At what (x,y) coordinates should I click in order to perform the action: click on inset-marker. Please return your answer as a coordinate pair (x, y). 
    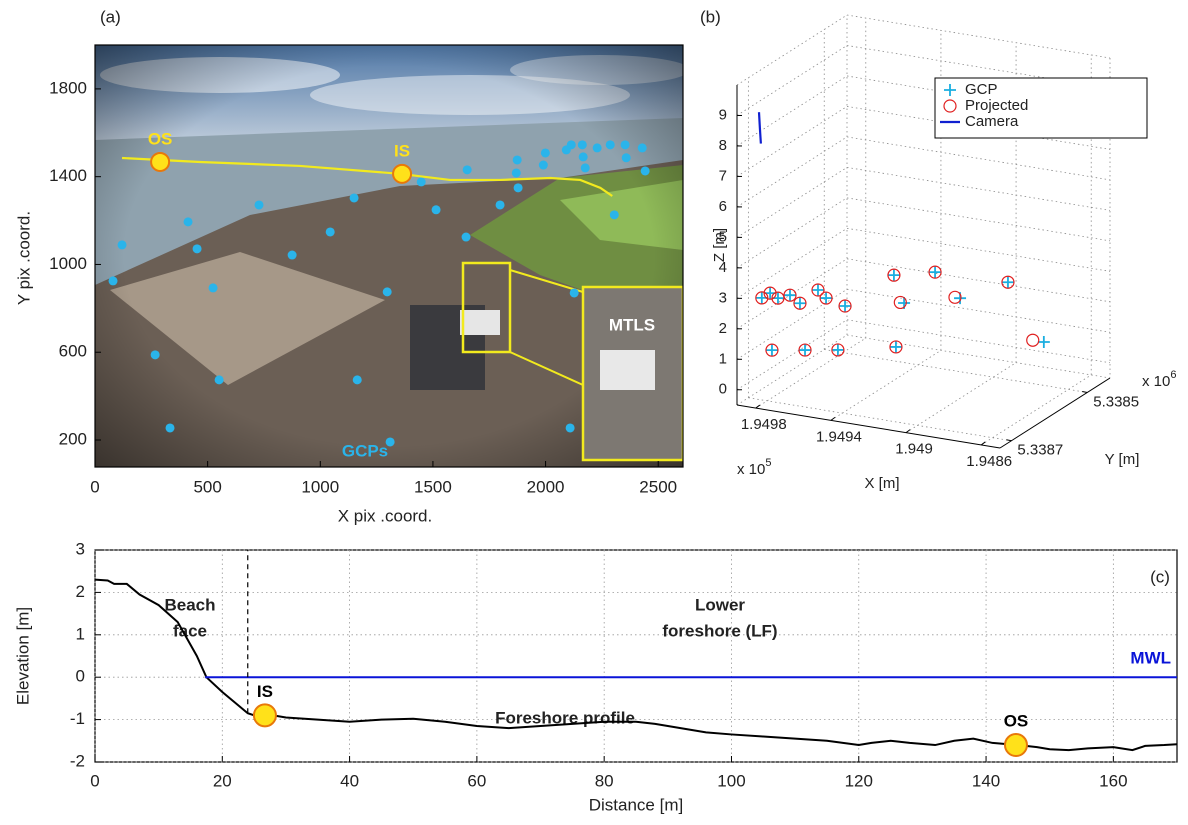
    Looking at the image, I should click on (486, 307).